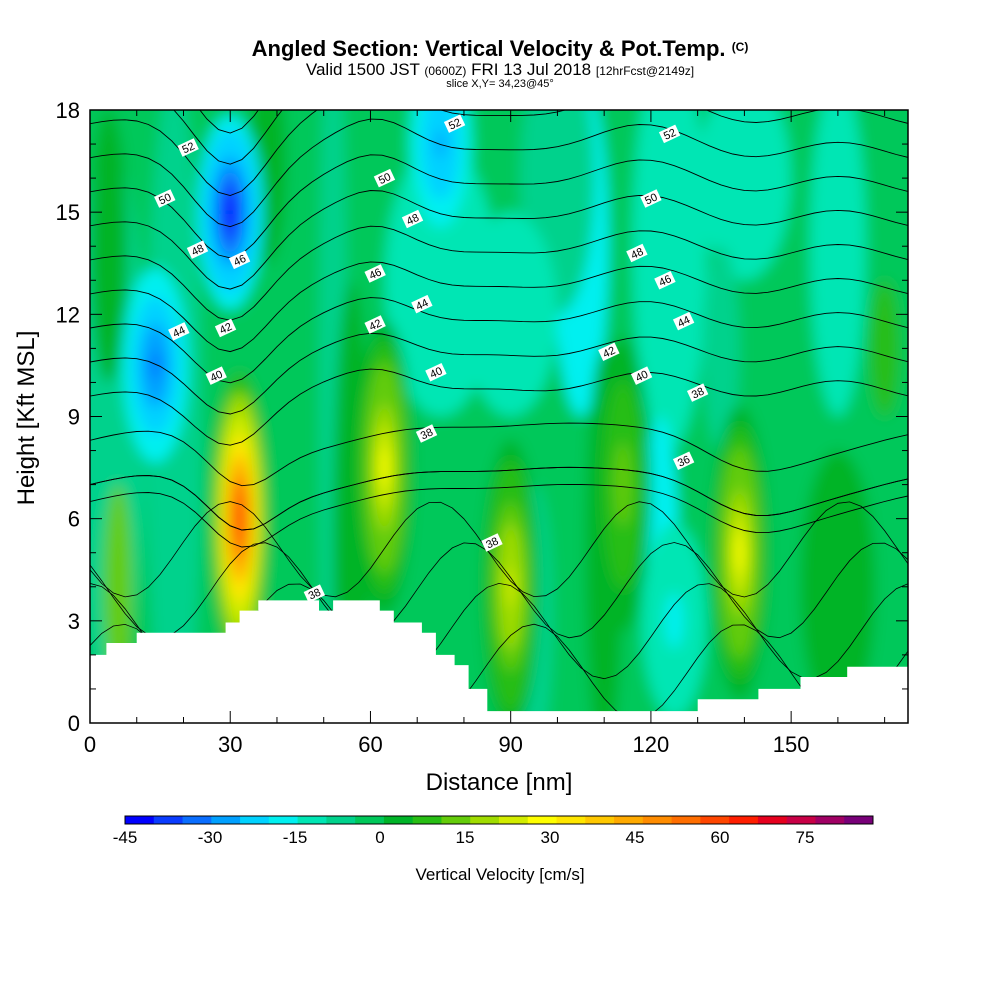  What do you see at coordinates (805, 837) in the screenshot?
I see `colorbar-tick-label: 75` at bounding box center [805, 837].